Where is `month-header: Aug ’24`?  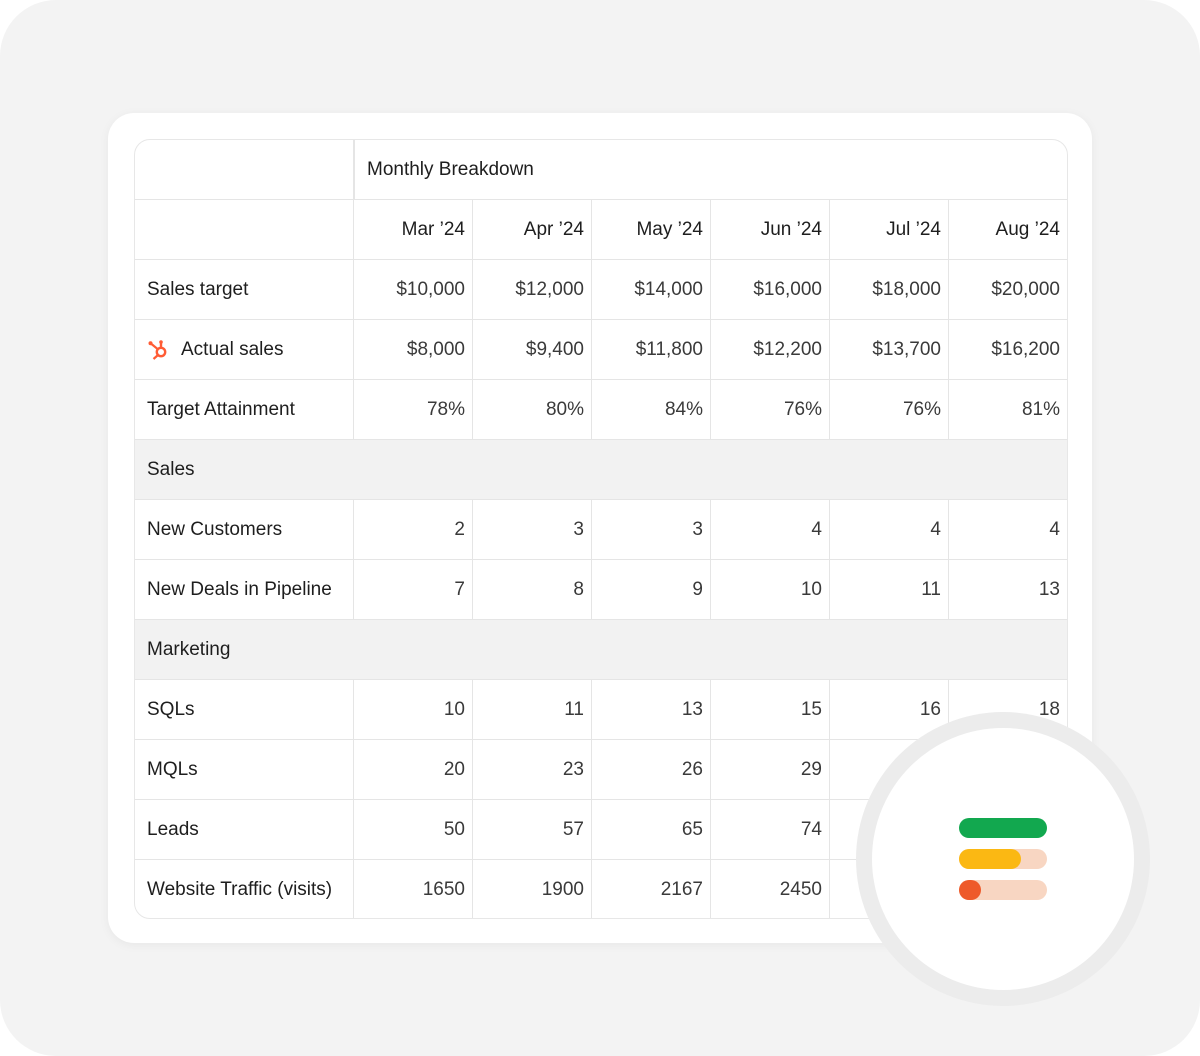 month-header: Aug ’24 is located at coordinates (1027, 229).